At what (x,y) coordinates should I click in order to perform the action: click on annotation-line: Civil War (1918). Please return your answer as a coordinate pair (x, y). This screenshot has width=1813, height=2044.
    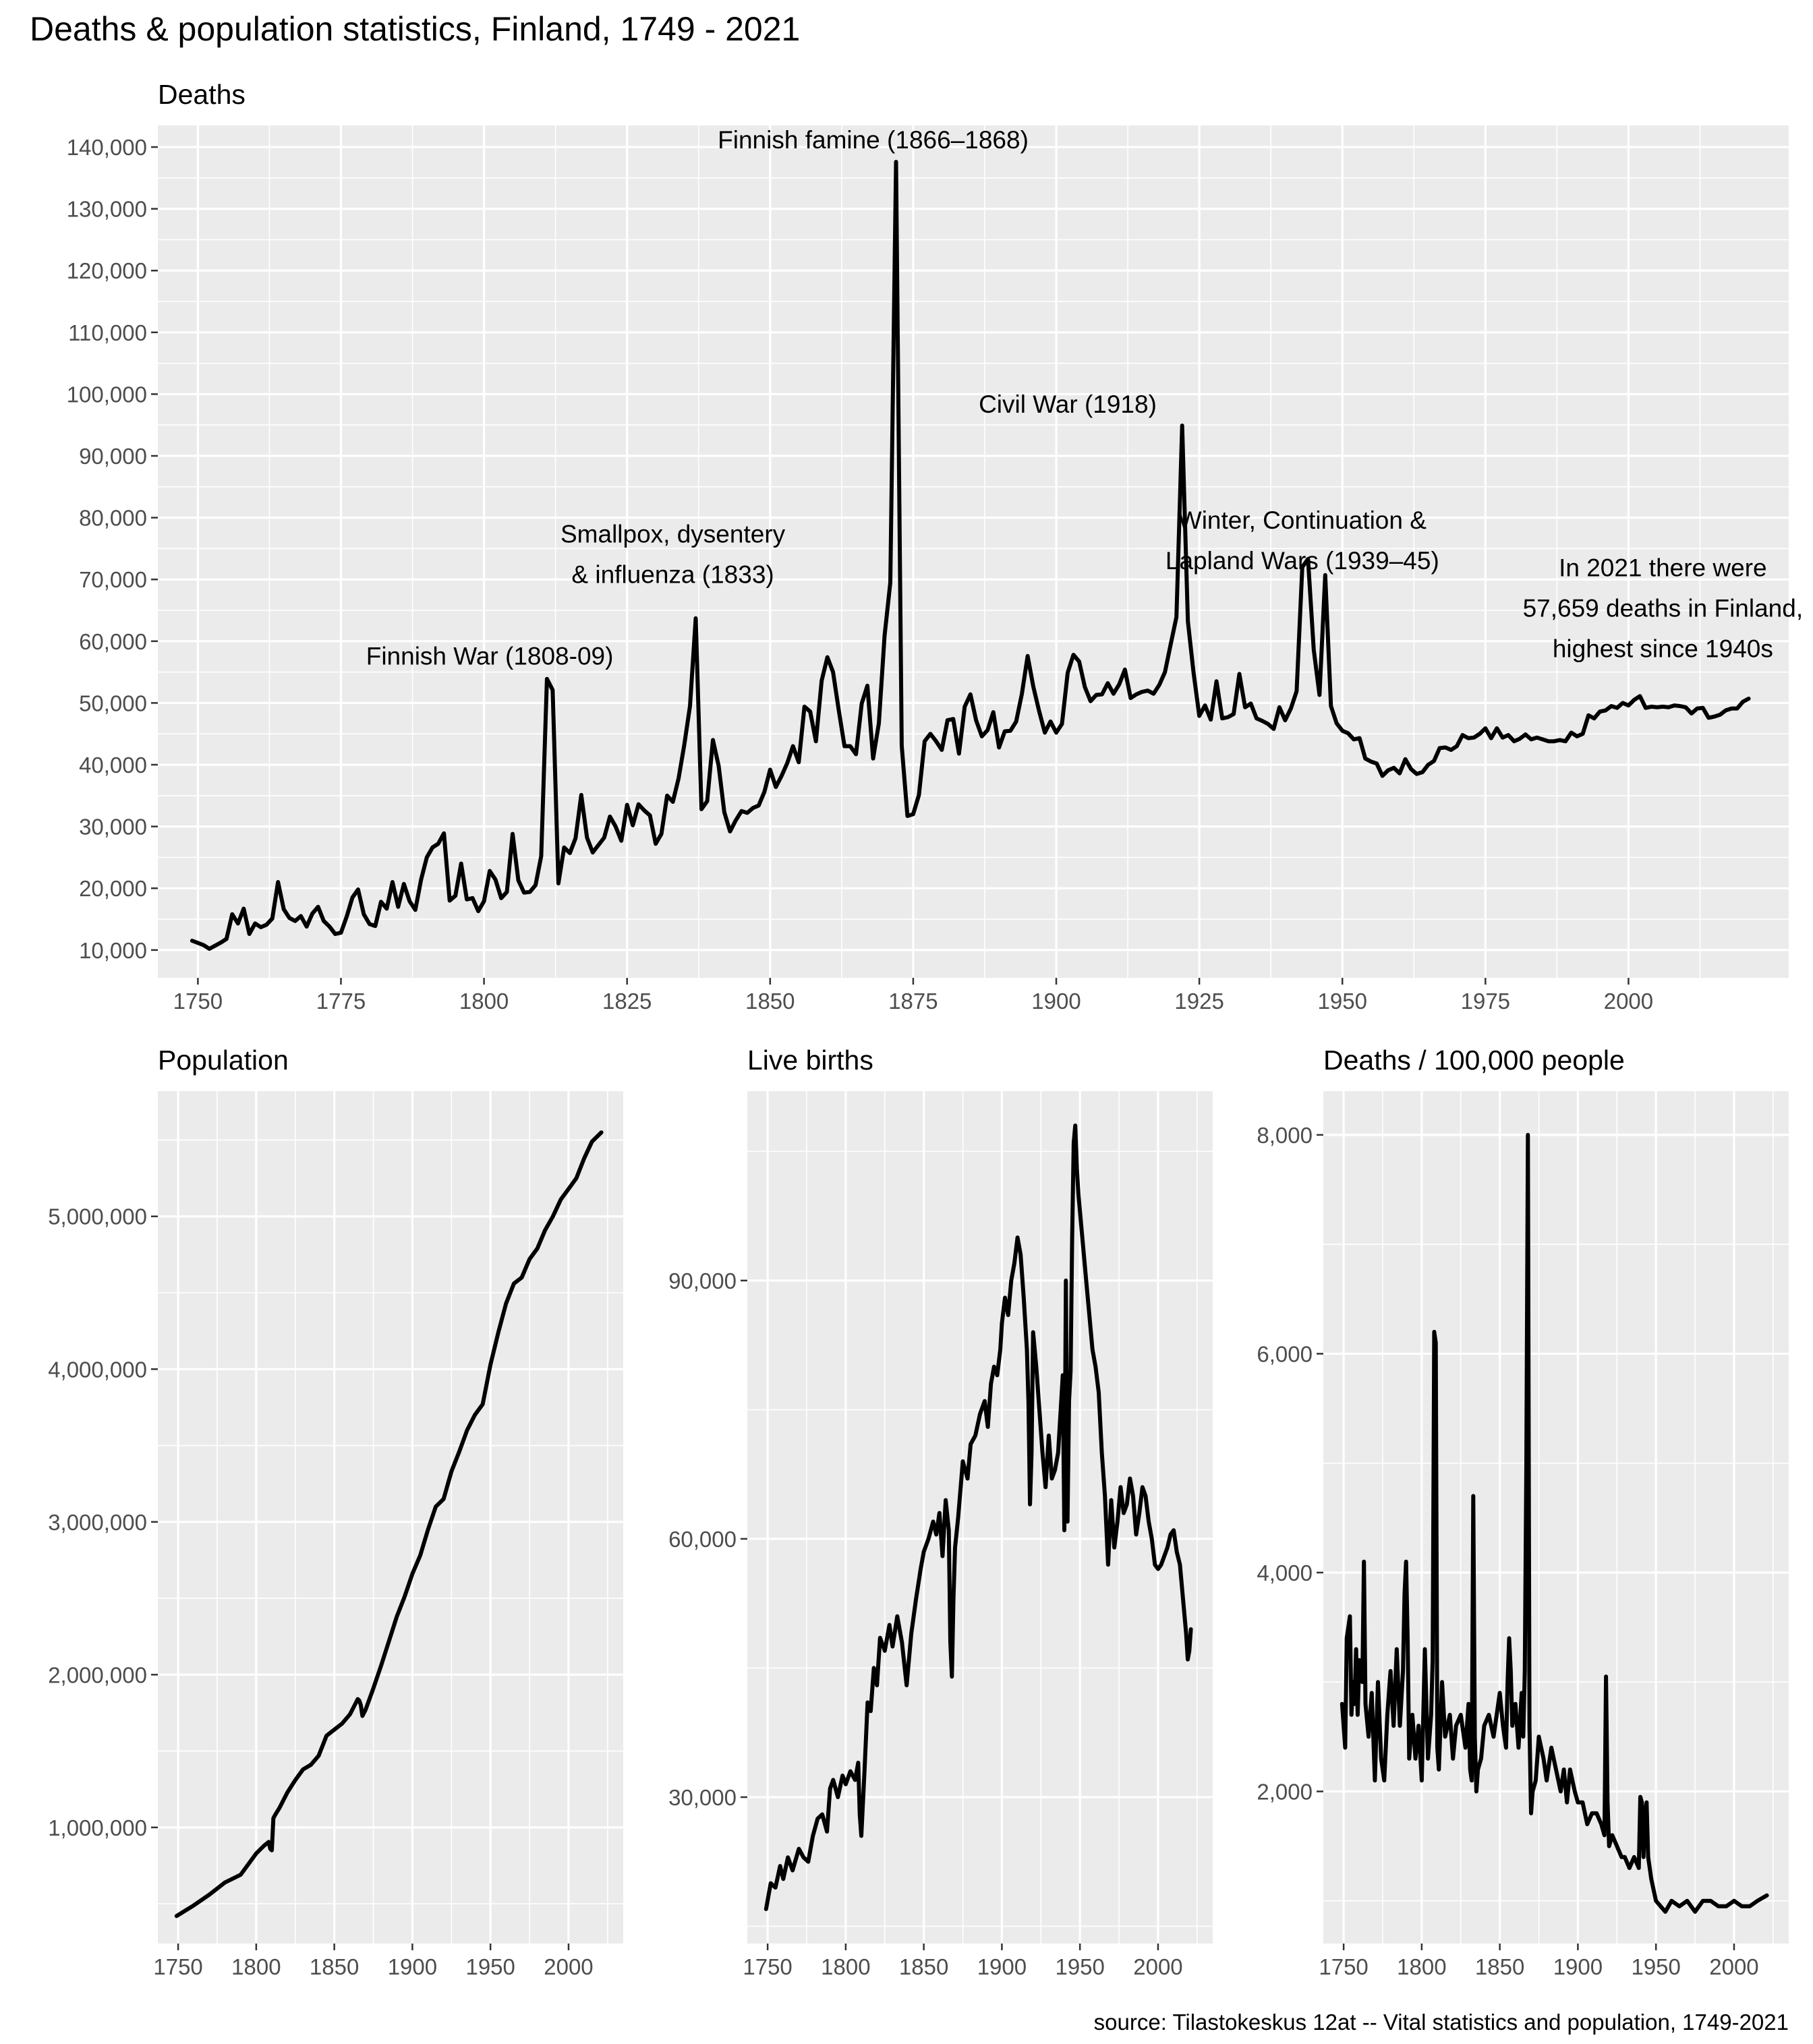
    Looking at the image, I should click on (1068, 404).